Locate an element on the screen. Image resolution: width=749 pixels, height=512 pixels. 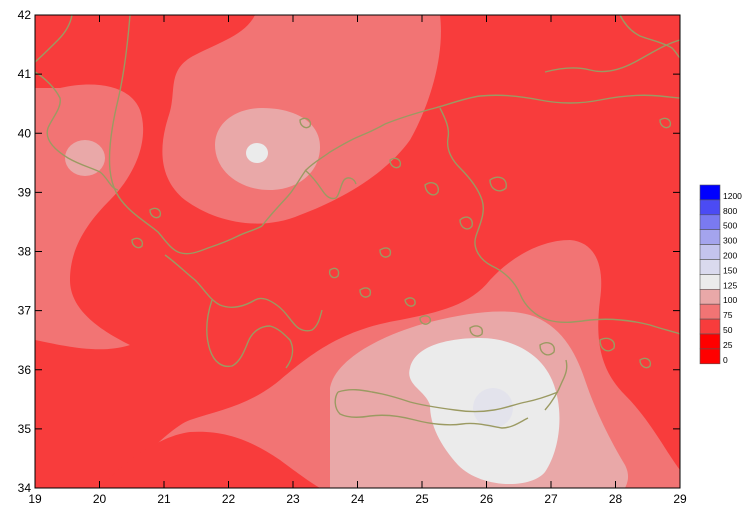
x-tick-label: 27 is located at coordinates (551, 499).